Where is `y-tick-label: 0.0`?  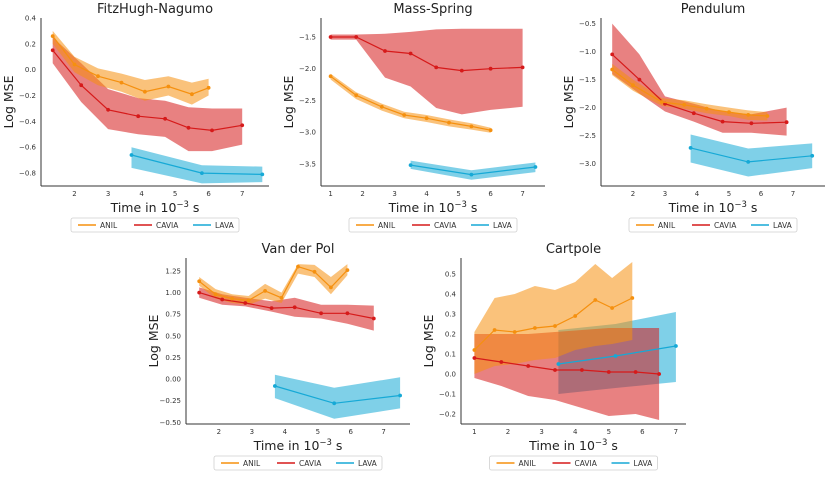
y-tick-label: 0.0 is located at coordinates (450, 375).